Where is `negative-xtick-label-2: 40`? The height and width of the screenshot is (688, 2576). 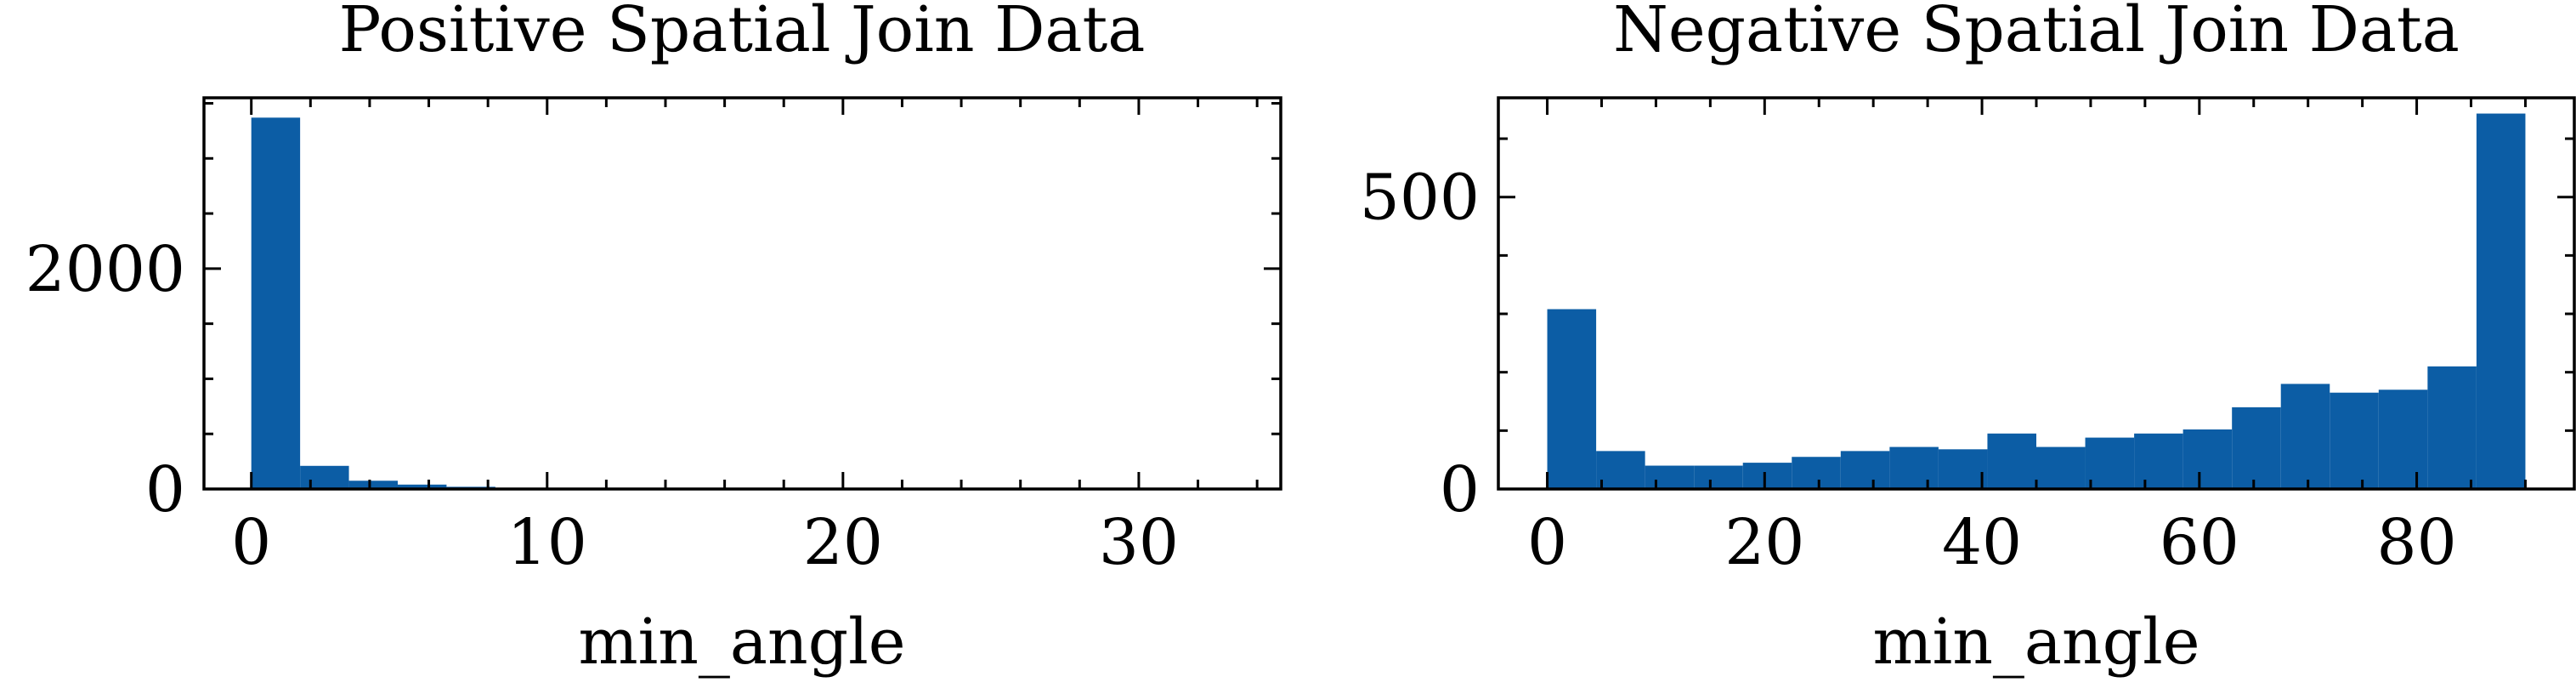 negative-xtick-label-2: 40 is located at coordinates (1982, 542).